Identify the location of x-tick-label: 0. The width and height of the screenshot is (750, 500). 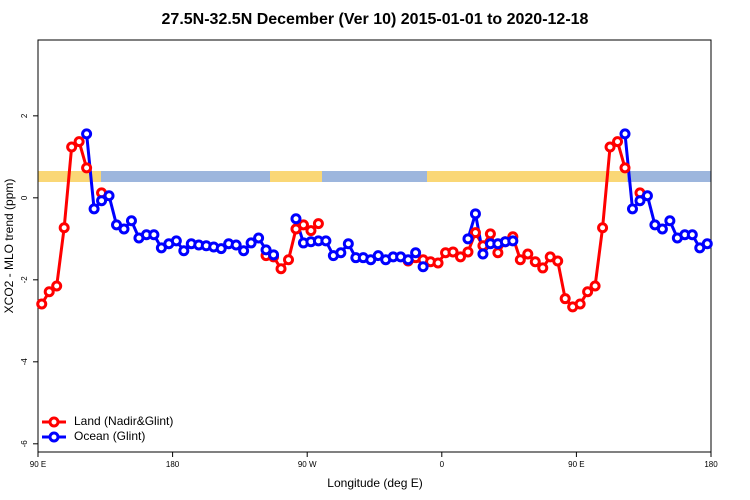
(442, 464).